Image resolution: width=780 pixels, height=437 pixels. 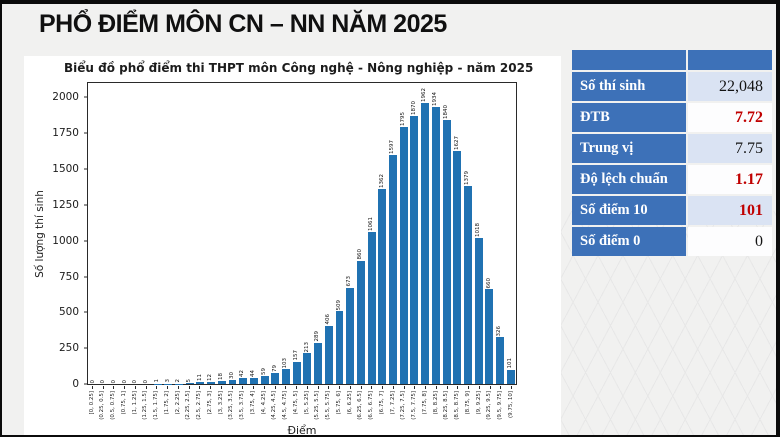 What do you see at coordinates (350, 400) in the screenshot?
I see `x-tick: (6, 6.25]` at bounding box center [350, 400].